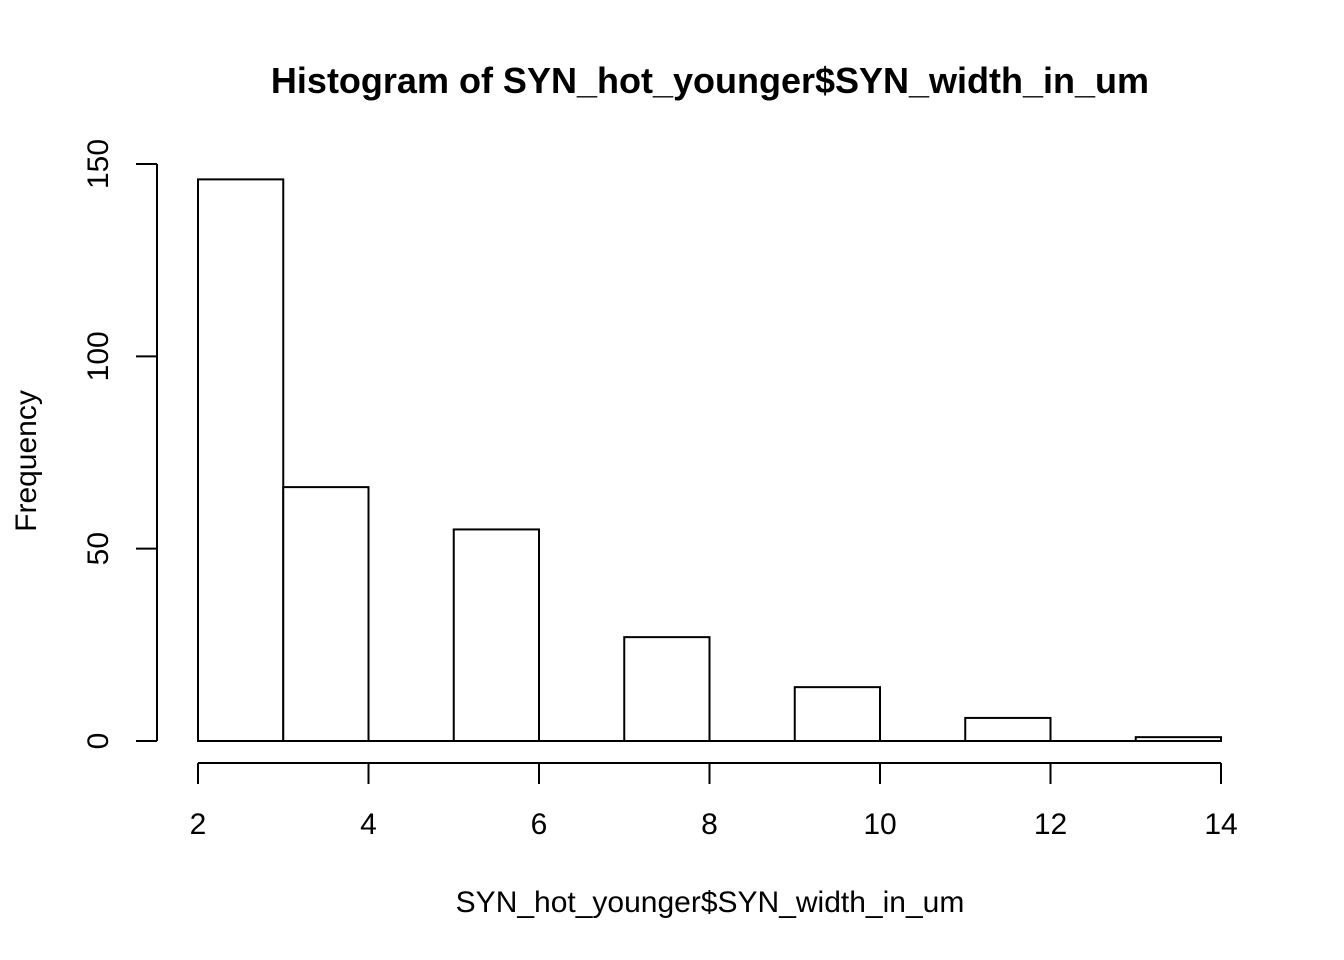 Image resolution: width=1344 pixels, height=960 pixels. What do you see at coordinates (1050, 824) in the screenshot?
I see `x-tick-label: 12` at bounding box center [1050, 824].